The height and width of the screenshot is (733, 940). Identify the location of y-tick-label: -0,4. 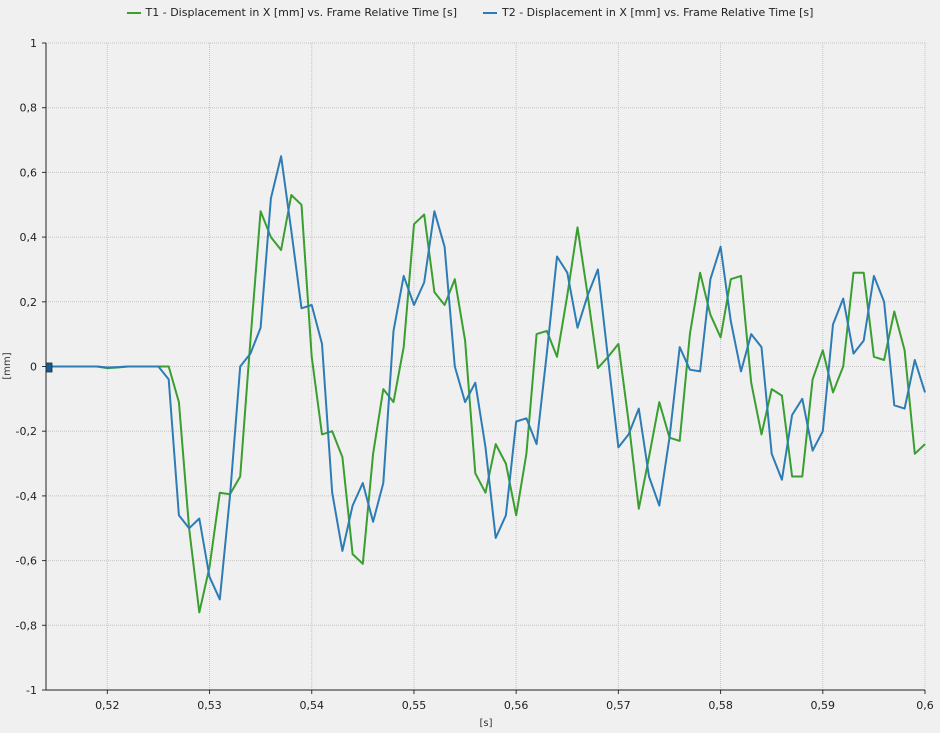
(26, 496).